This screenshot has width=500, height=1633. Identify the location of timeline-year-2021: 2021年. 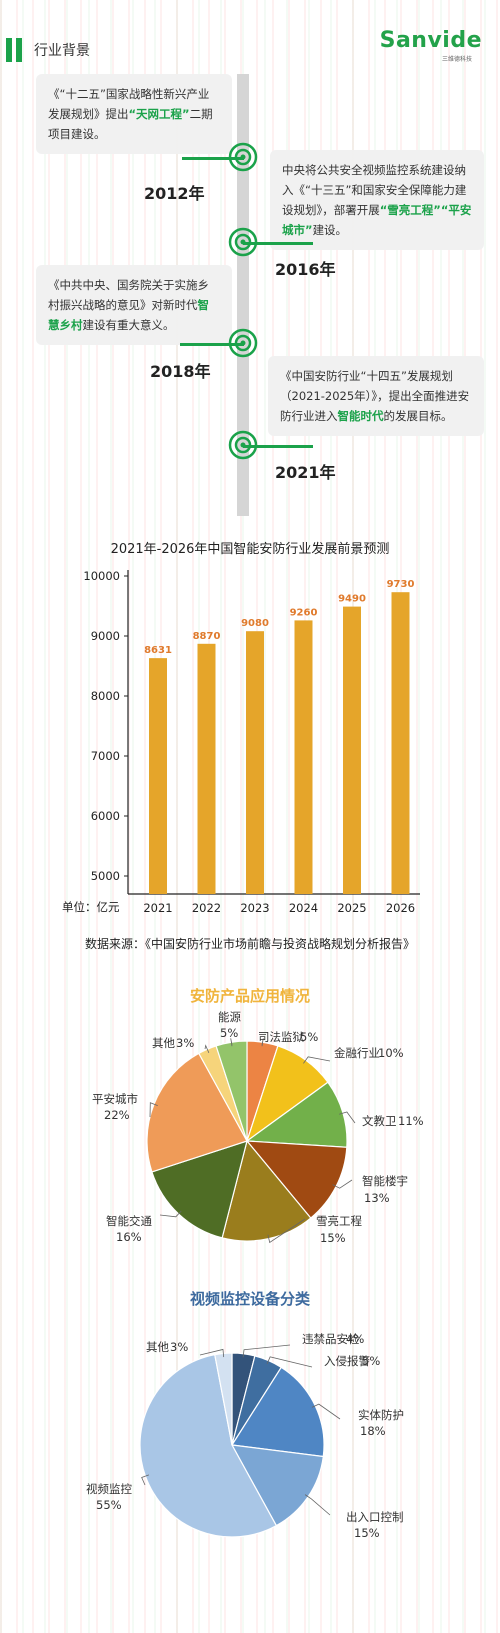
(305, 472).